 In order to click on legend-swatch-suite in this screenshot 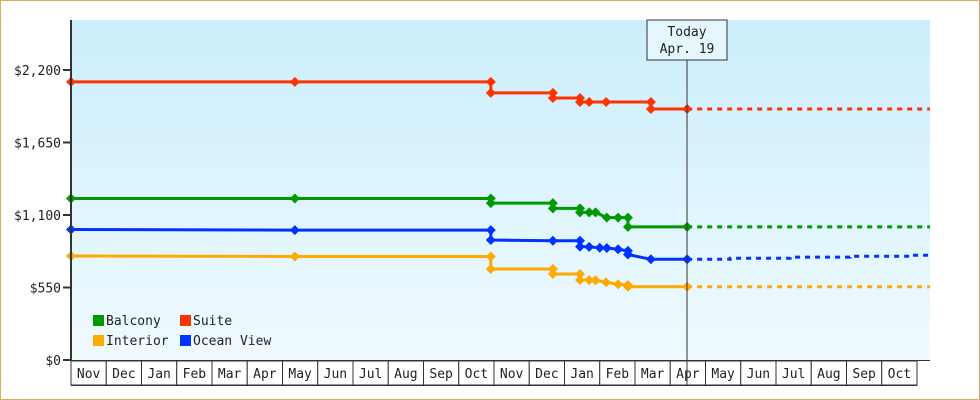, I will do `click(185, 320)`.